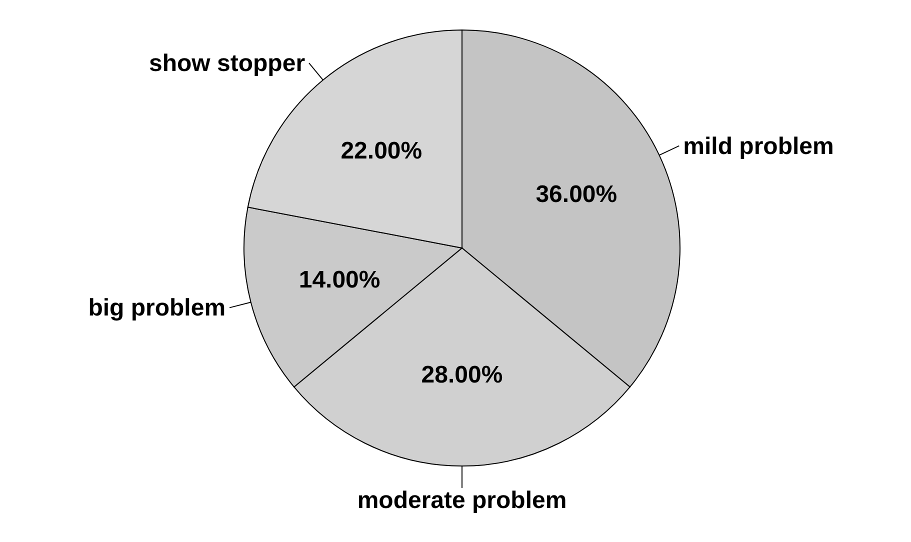  Describe the element at coordinates (157, 308) in the screenshot. I see `slice-label: big problem` at that location.